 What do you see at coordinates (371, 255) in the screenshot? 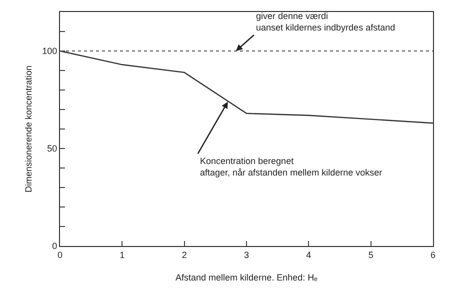
I see `x-tick-label: 5` at bounding box center [371, 255].